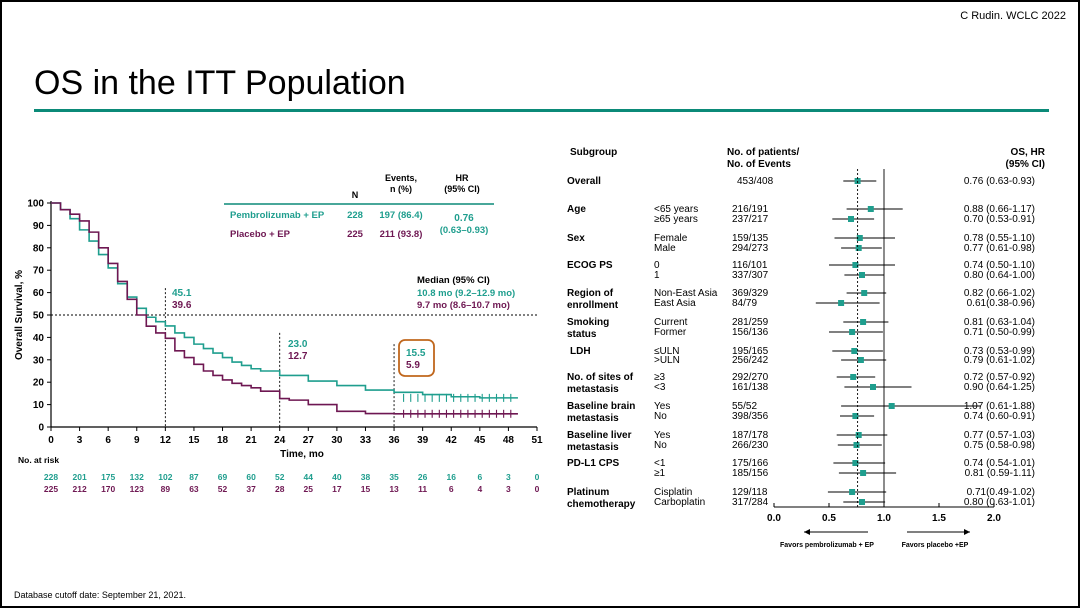 The width and height of the screenshot is (1080, 608). Describe the element at coordinates (675, 303) in the screenshot. I see `forest-level-label: East Asia` at that location.